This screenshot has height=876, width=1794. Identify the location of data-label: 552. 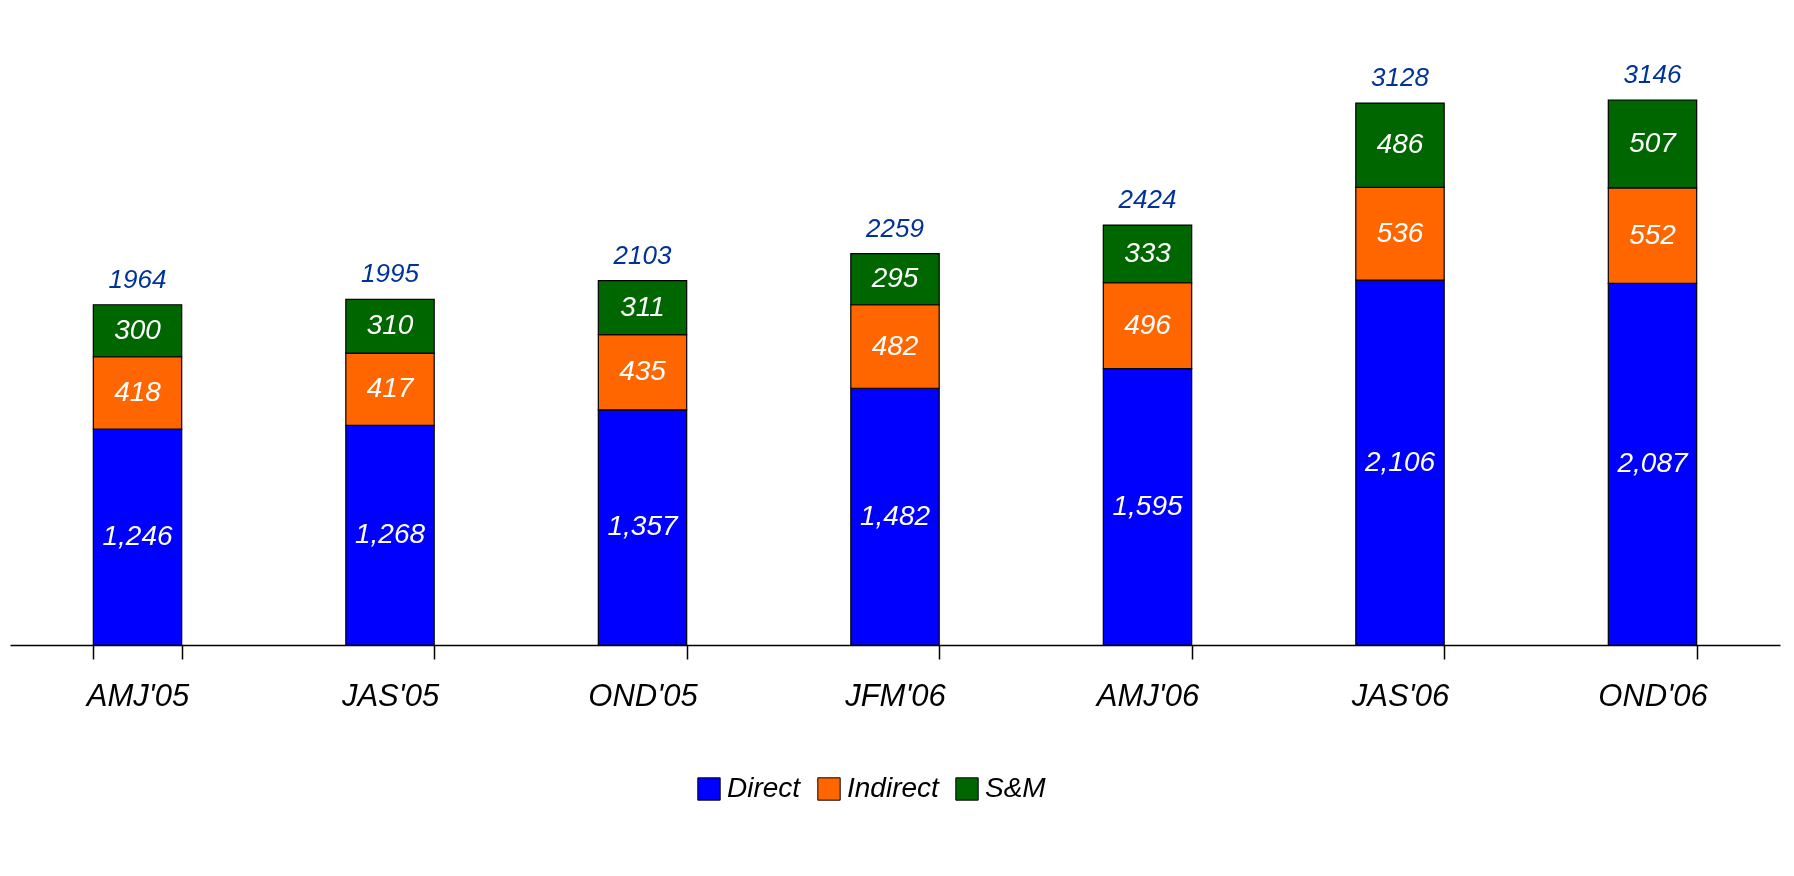
(1653, 234).